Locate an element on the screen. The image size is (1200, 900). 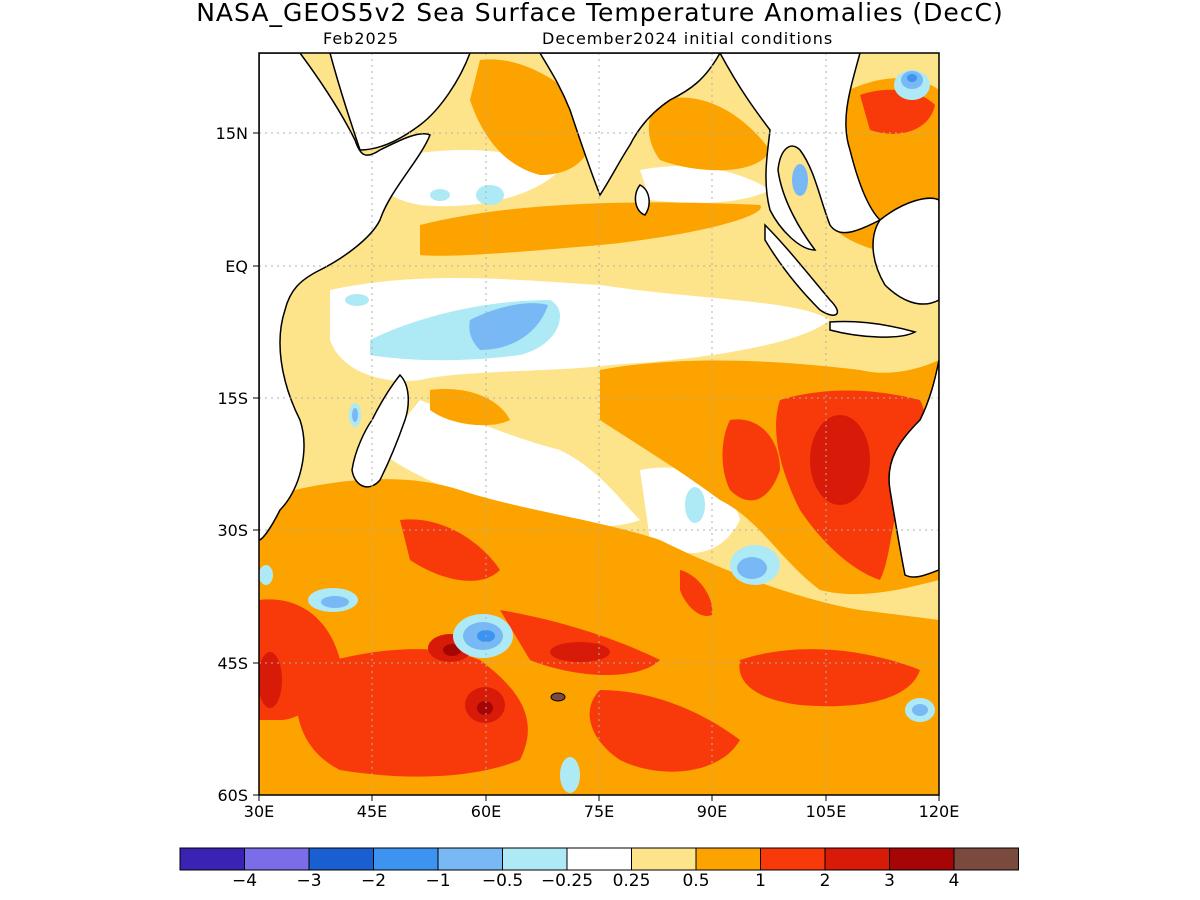
land-australia is located at coordinates (913, 468).